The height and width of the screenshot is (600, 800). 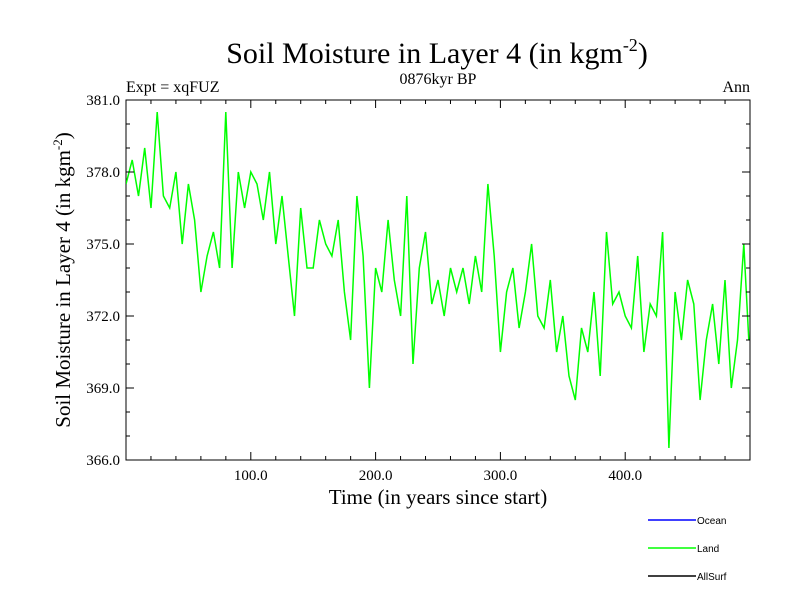 I want to click on y-axis-label-sup: -2, so click(x=57, y=144).